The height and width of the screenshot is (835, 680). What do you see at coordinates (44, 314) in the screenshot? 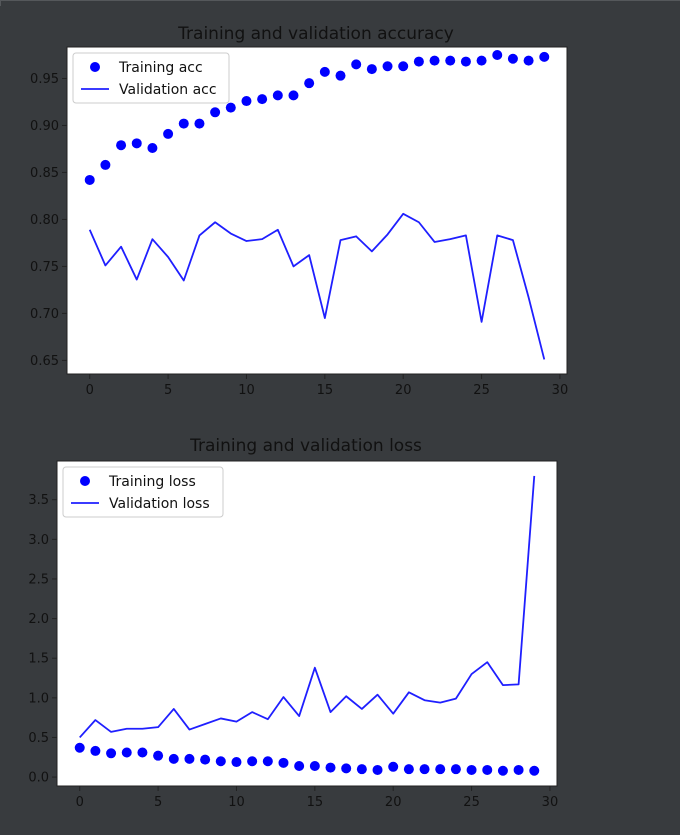
I see `accuracy-y-tick-label: 0.70` at bounding box center [44, 314].